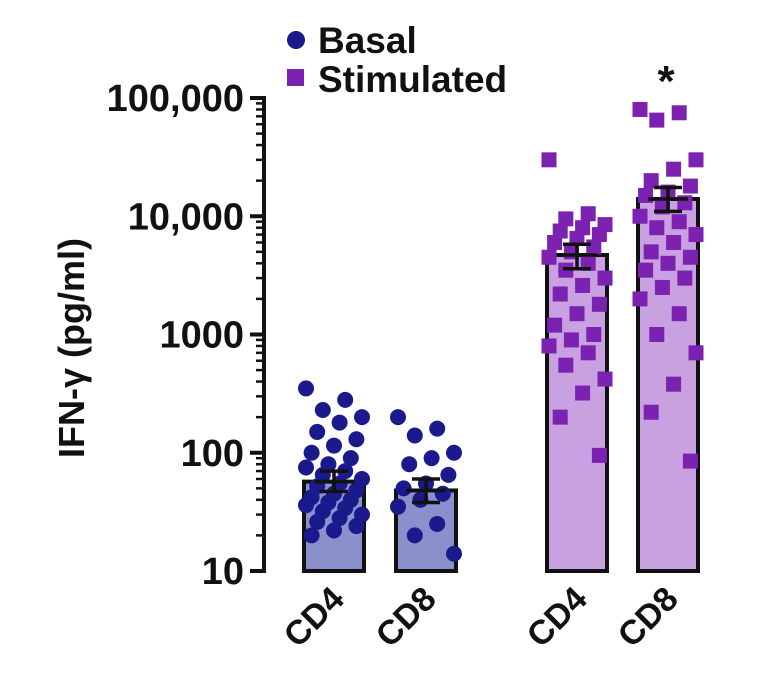 Image resolution: width=766 pixels, height=688 pixels. I want to click on legend-label-stimulated: Stimulated, so click(412, 79).